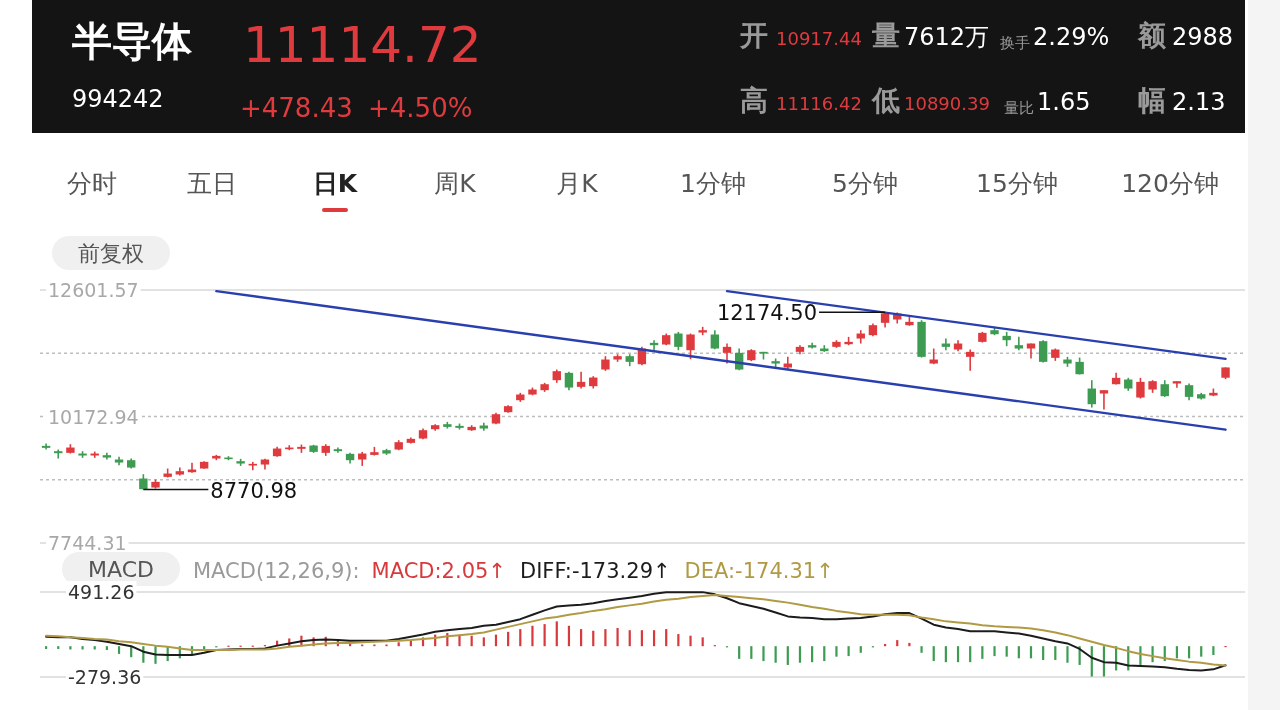 The width and height of the screenshot is (1280, 710). I want to click on text: +478.43, so click(296, 108).